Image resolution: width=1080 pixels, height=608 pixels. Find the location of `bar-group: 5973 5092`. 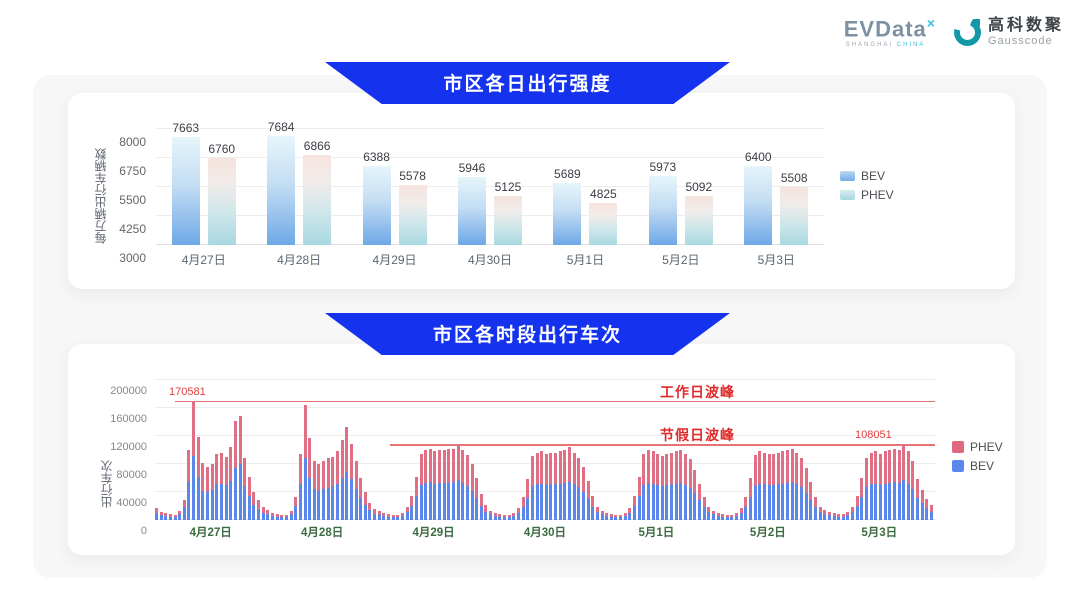

bar-group: 5973 5092 is located at coordinates (680, 202).